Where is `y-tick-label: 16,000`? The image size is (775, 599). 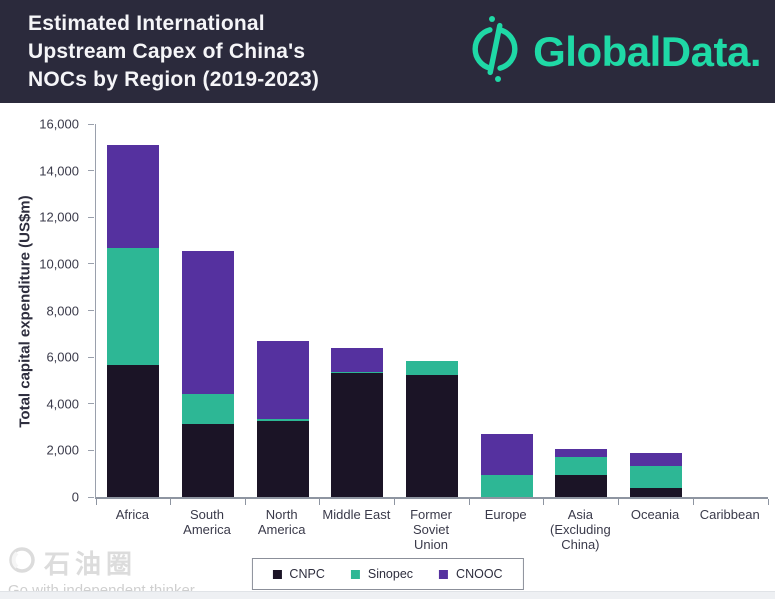
y-tick-label: 16,000 is located at coordinates (59, 124).